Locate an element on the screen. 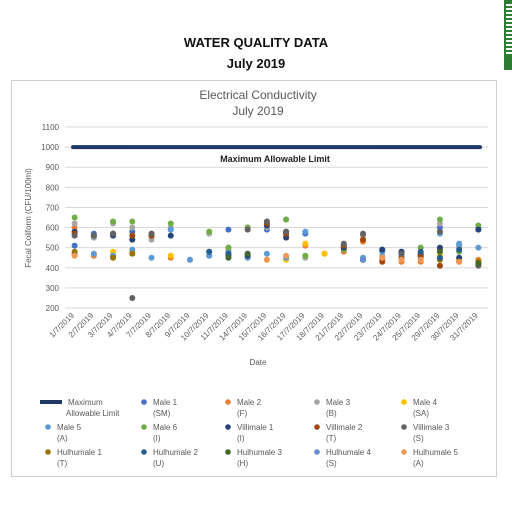  y-tick-label: 500 is located at coordinates (53, 248).